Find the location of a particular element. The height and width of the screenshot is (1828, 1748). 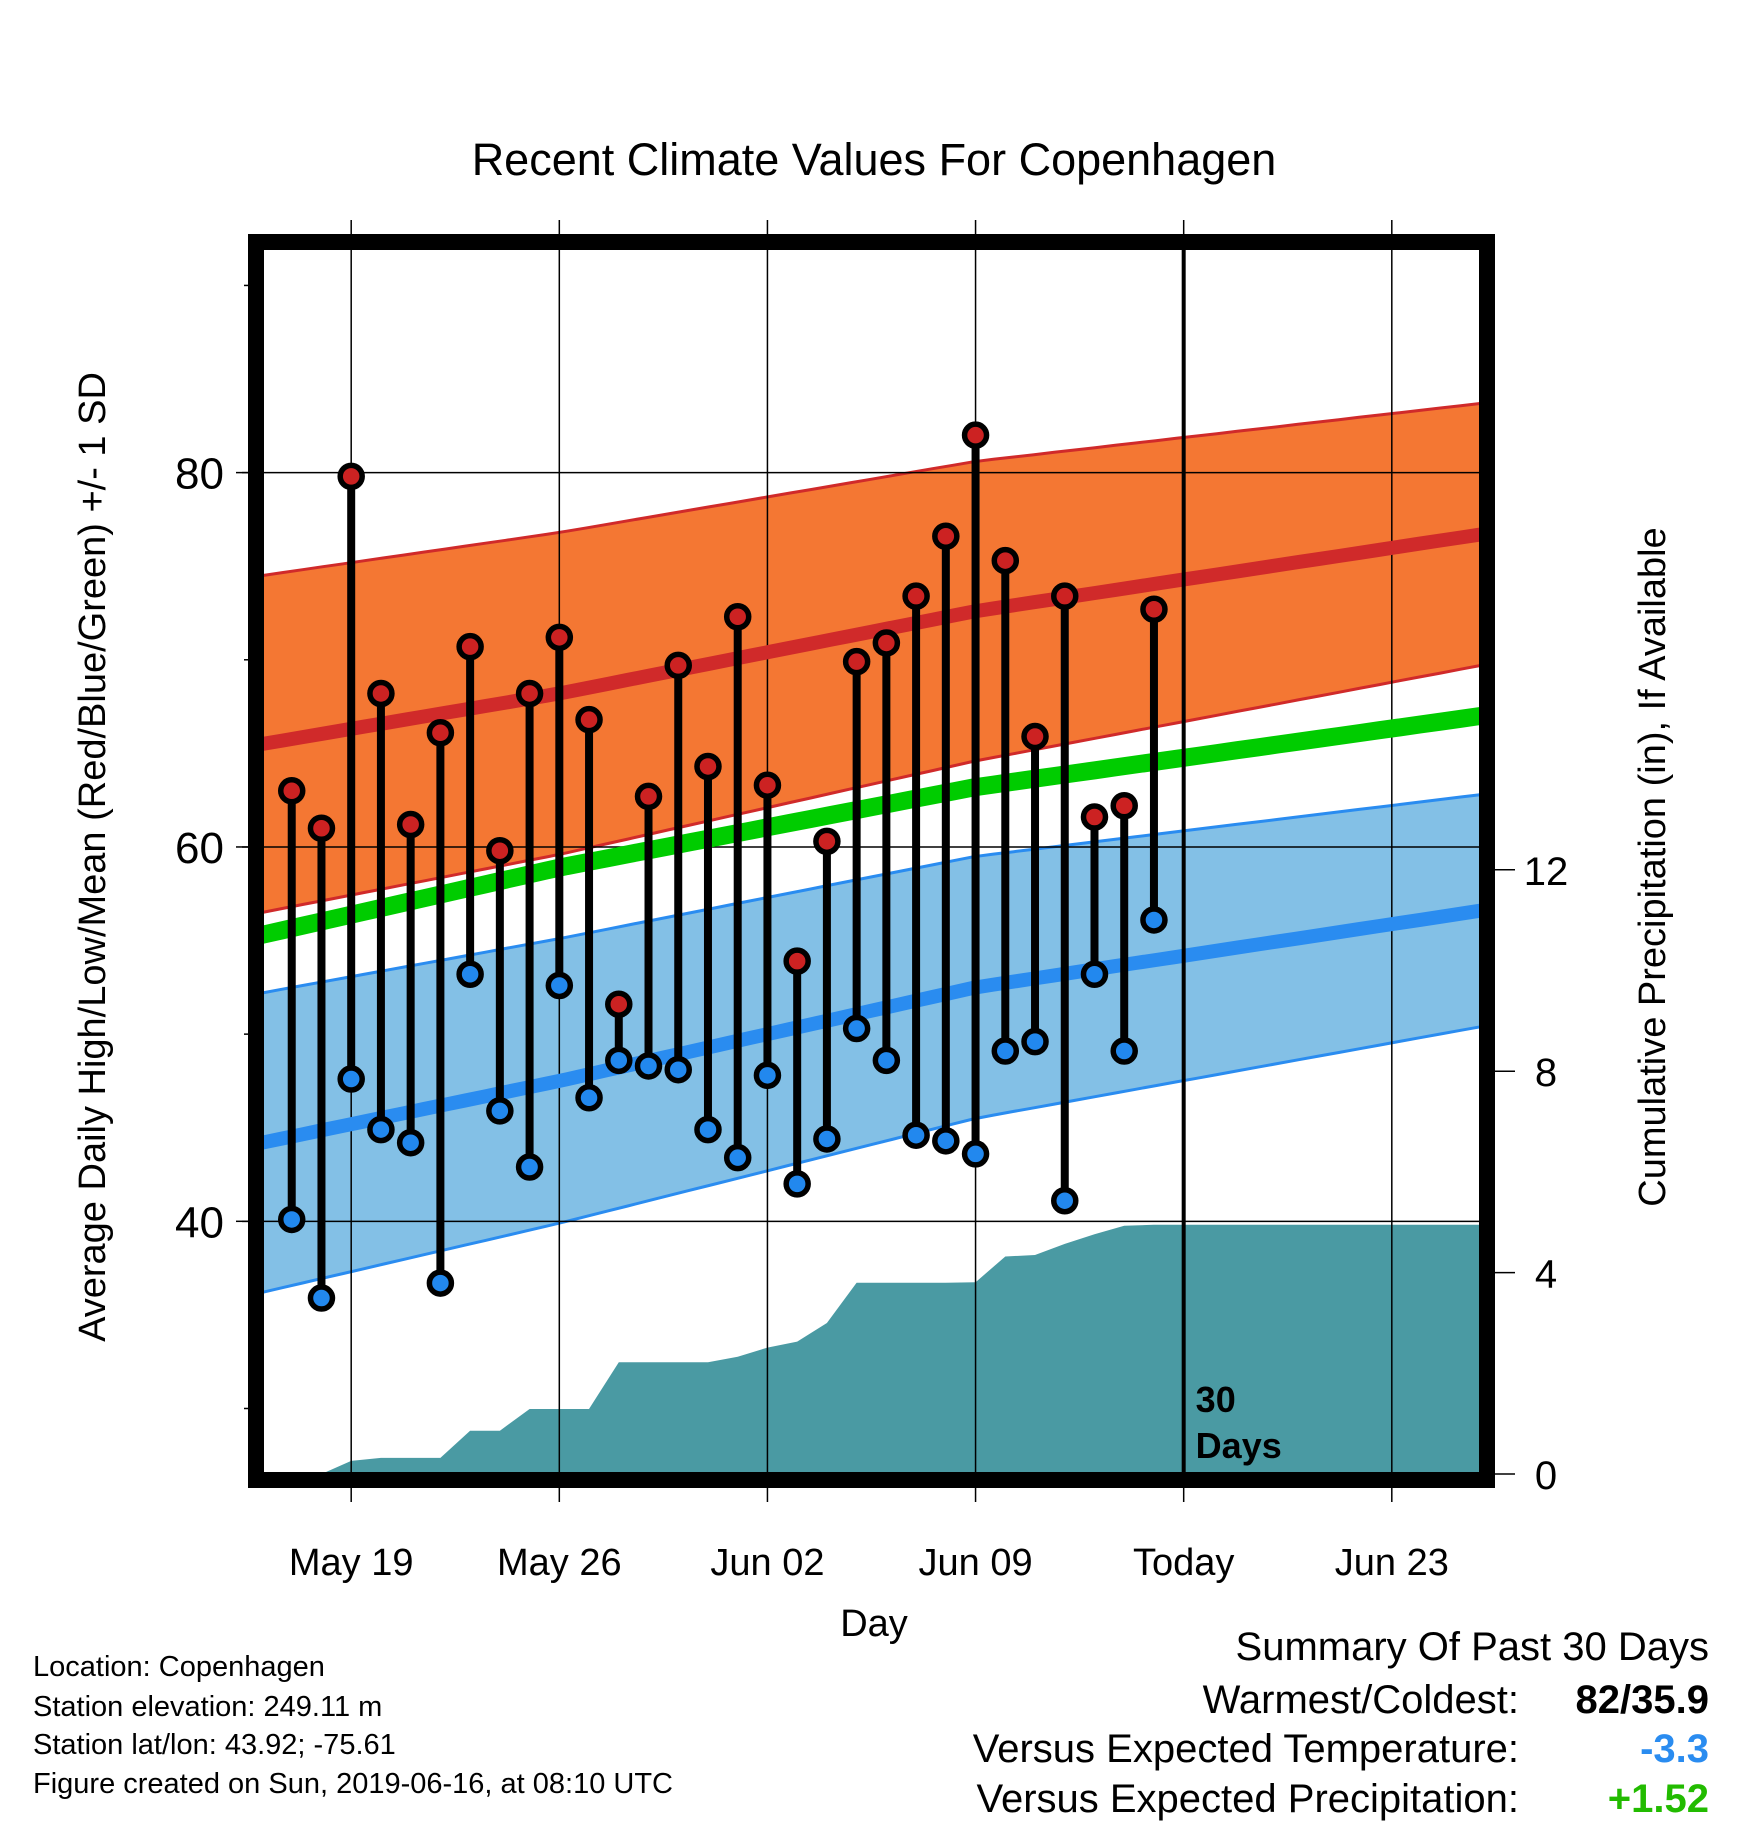

temp-value: -3.3 is located at coordinates (1674, 1749).